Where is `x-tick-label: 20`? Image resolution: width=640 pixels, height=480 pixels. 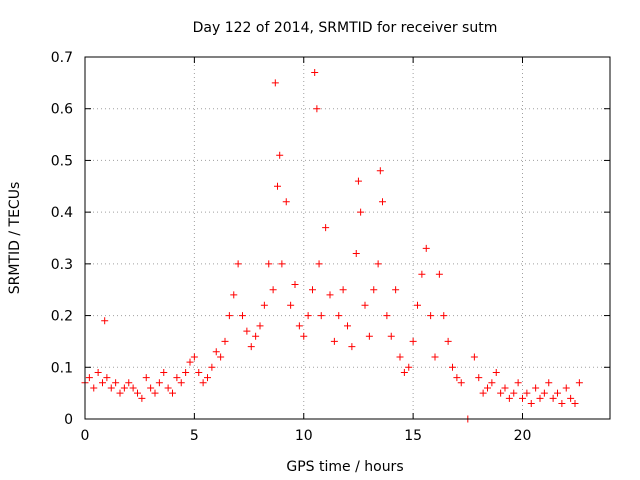
x-tick-label: 20 is located at coordinates (523, 436).